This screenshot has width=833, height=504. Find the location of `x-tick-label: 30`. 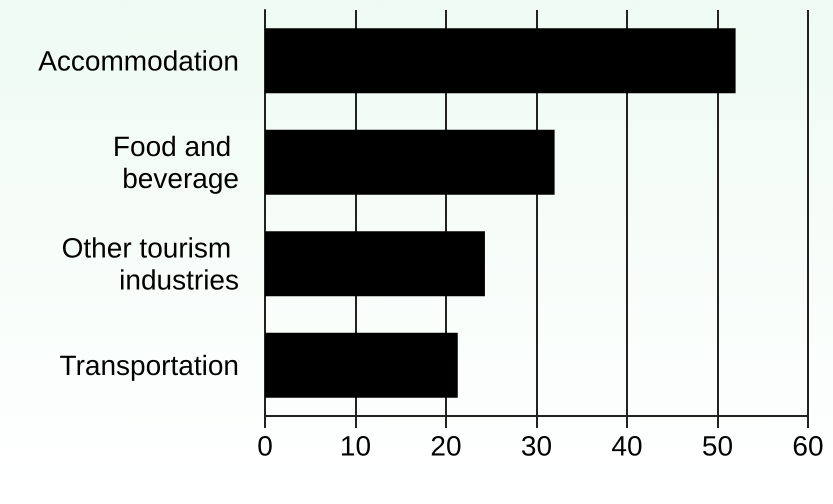

x-tick-label: 30 is located at coordinates (536, 446).